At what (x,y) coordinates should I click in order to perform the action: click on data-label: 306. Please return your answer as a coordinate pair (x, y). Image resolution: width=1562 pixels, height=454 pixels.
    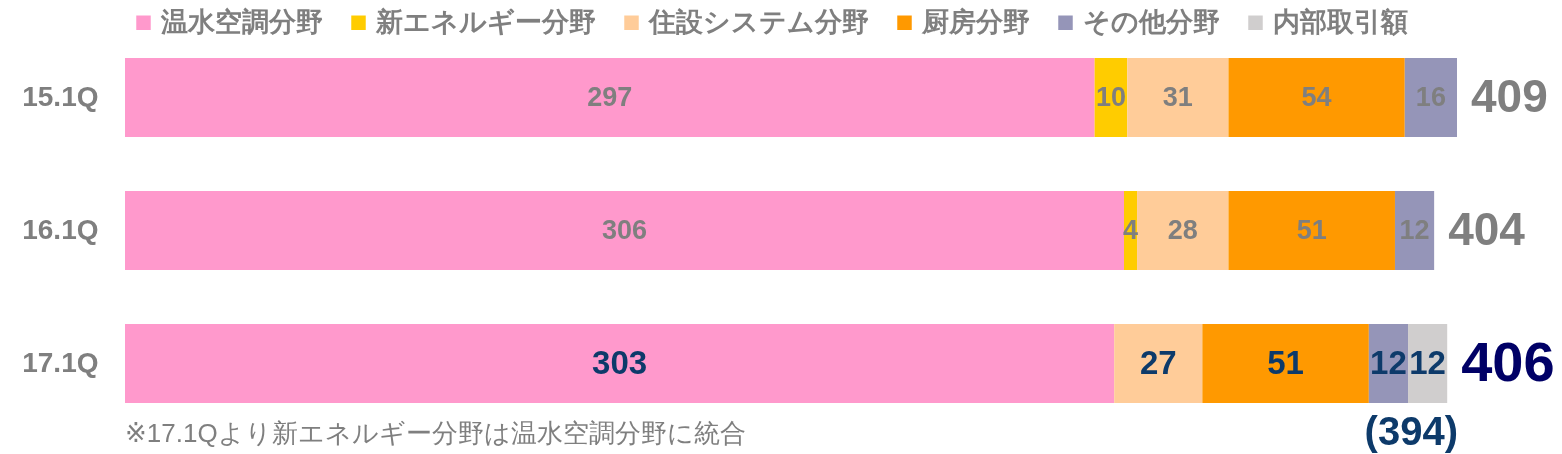
    Looking at the image, I should click on (624, 229).